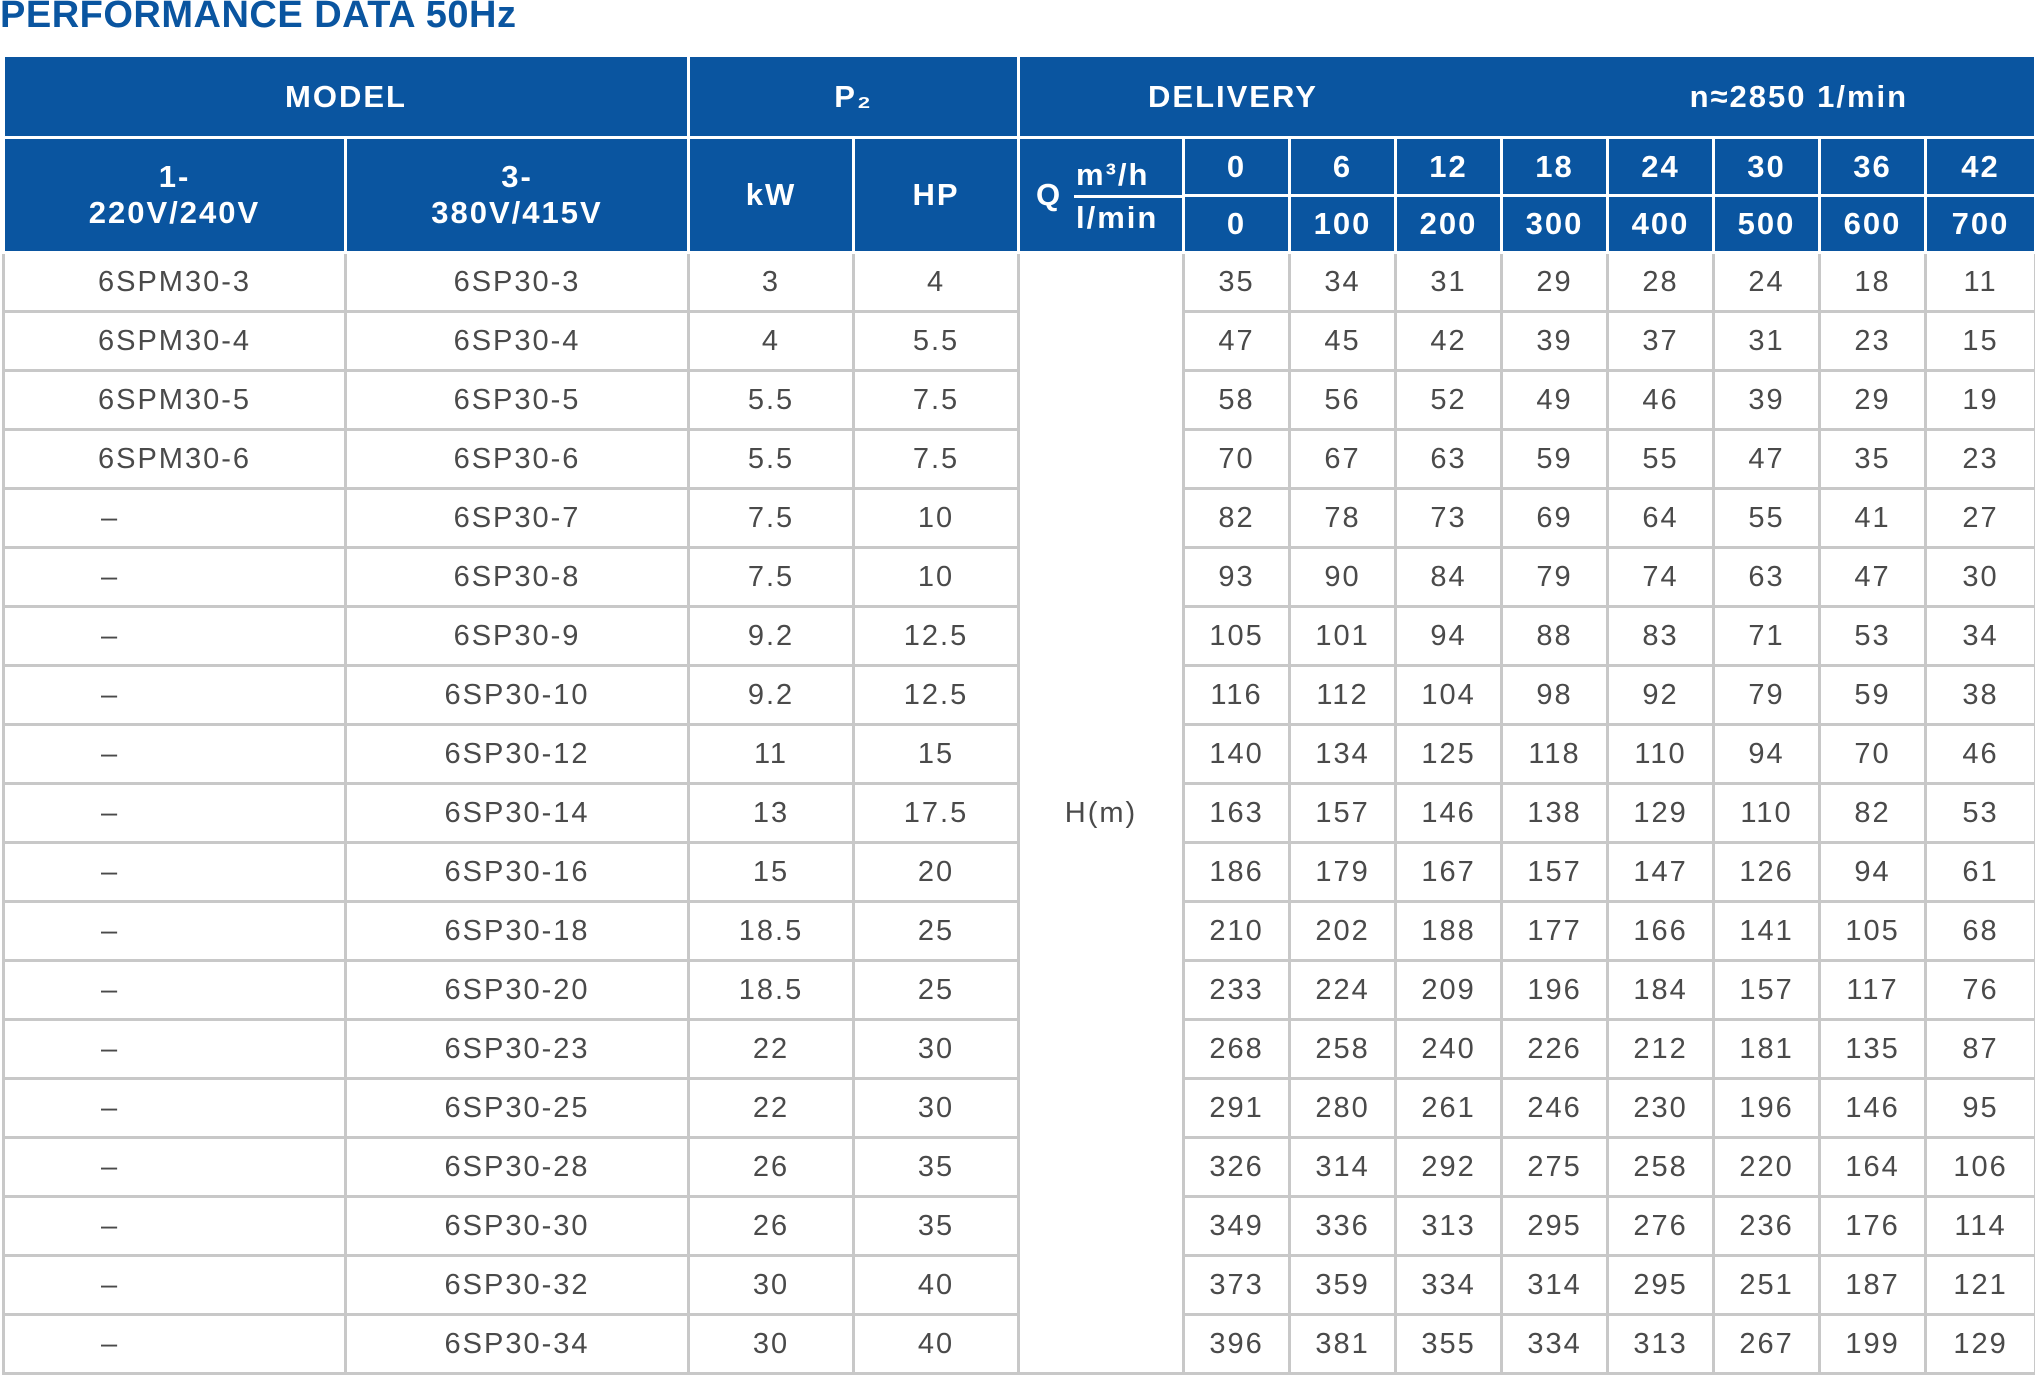 This screenshot has height=1378, width=2035. What do you see at coordinates (1449, 1108) in the screenshot?
I see `head-value: 261` at bounding box center [1449, 1108].